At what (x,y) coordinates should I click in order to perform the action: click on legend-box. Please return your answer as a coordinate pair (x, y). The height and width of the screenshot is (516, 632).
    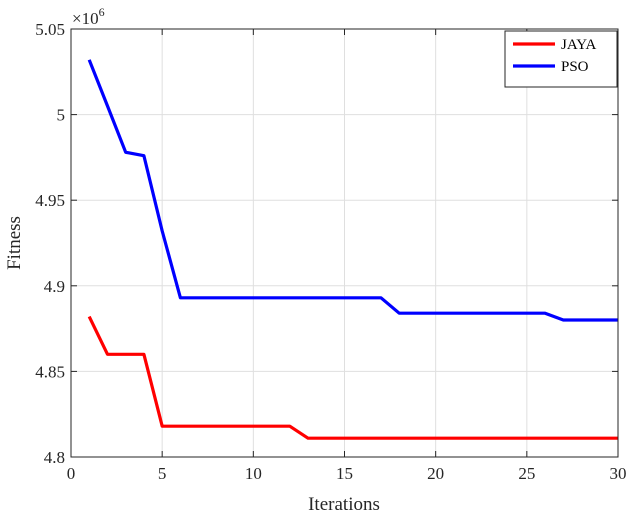
    Looking at the image, I should click on (561, 59).